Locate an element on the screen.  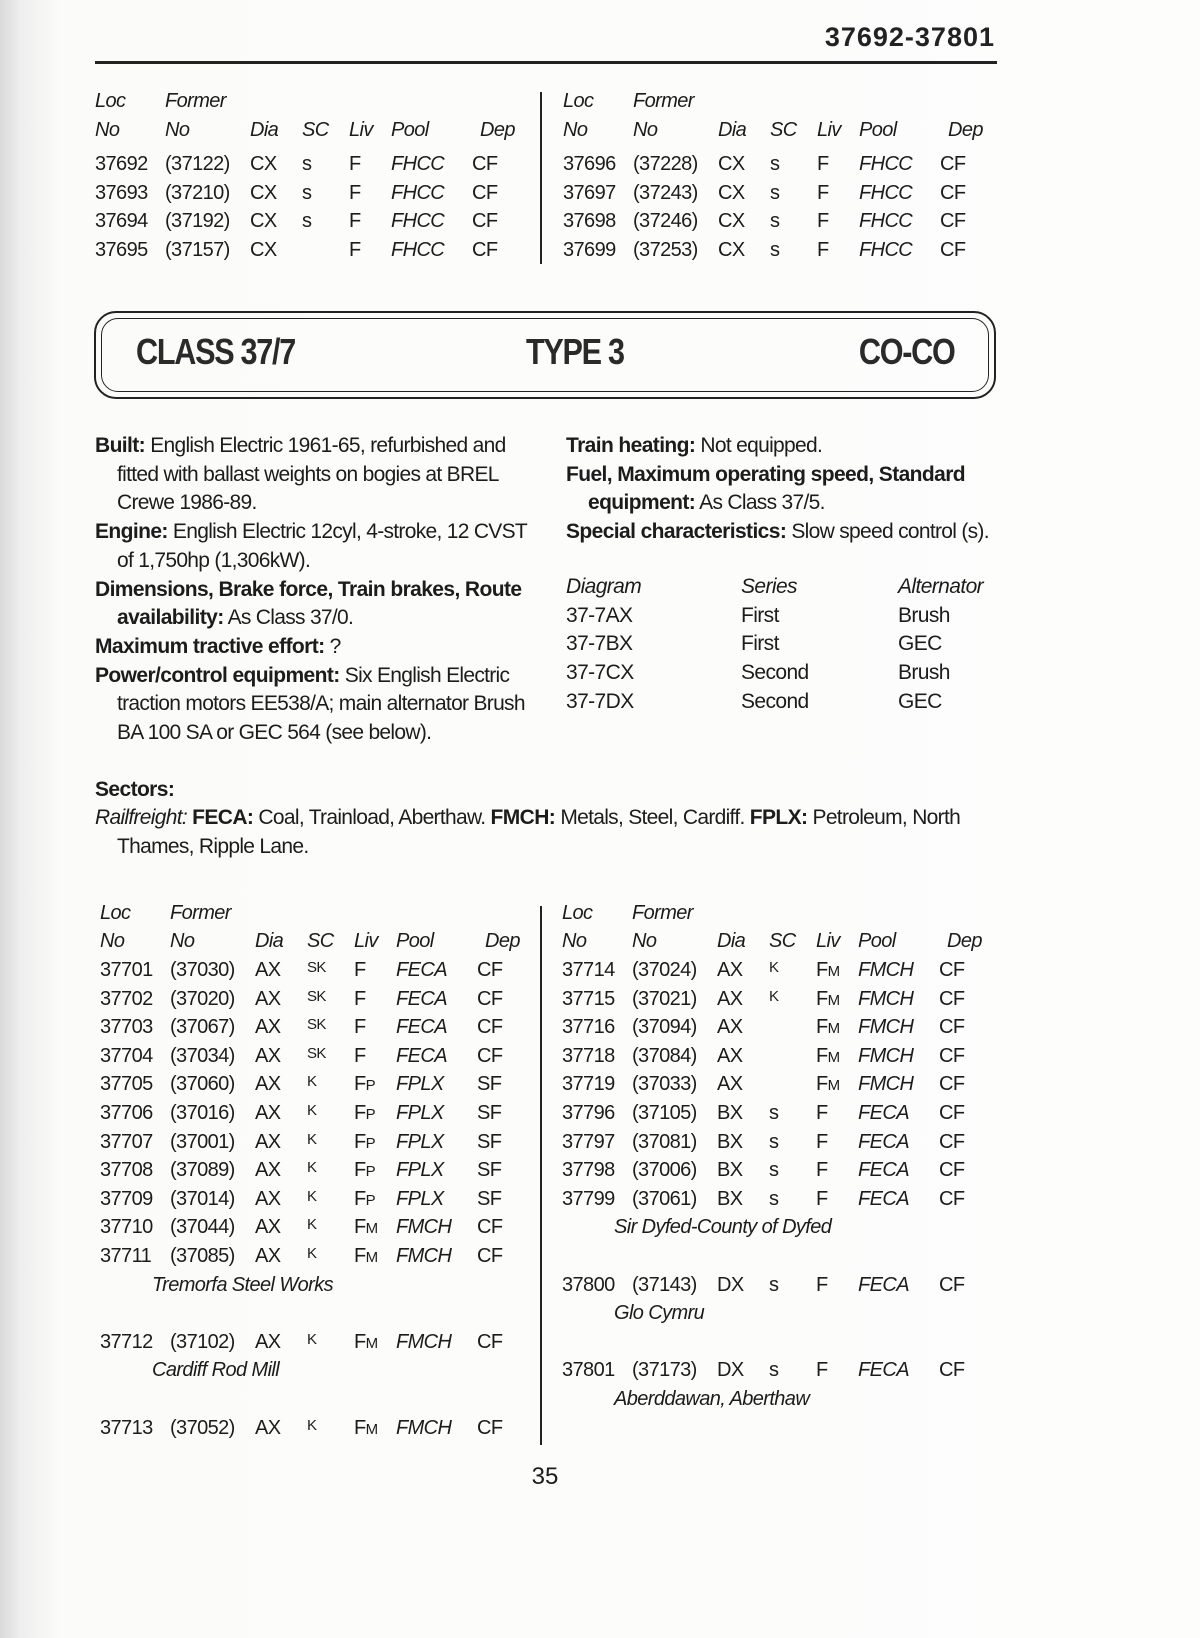
cell-loc: 37712 is located at coordinates (126, 1341).